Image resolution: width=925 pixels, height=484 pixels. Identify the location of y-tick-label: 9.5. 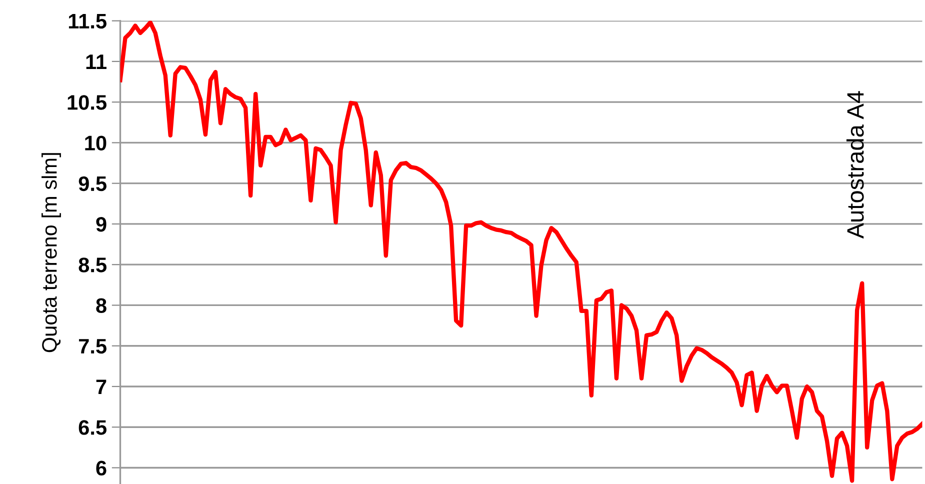
(92, 184).